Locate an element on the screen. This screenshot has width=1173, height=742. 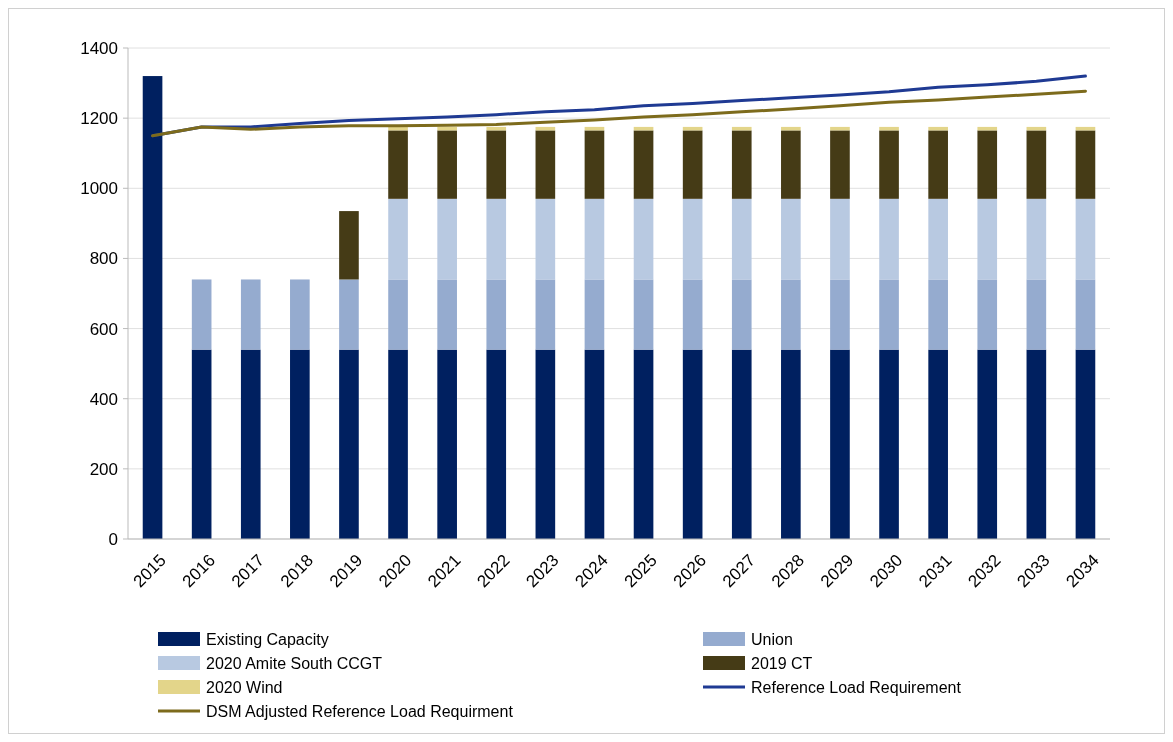
y-tick-label: 400 is located at coordinates (103, 399).